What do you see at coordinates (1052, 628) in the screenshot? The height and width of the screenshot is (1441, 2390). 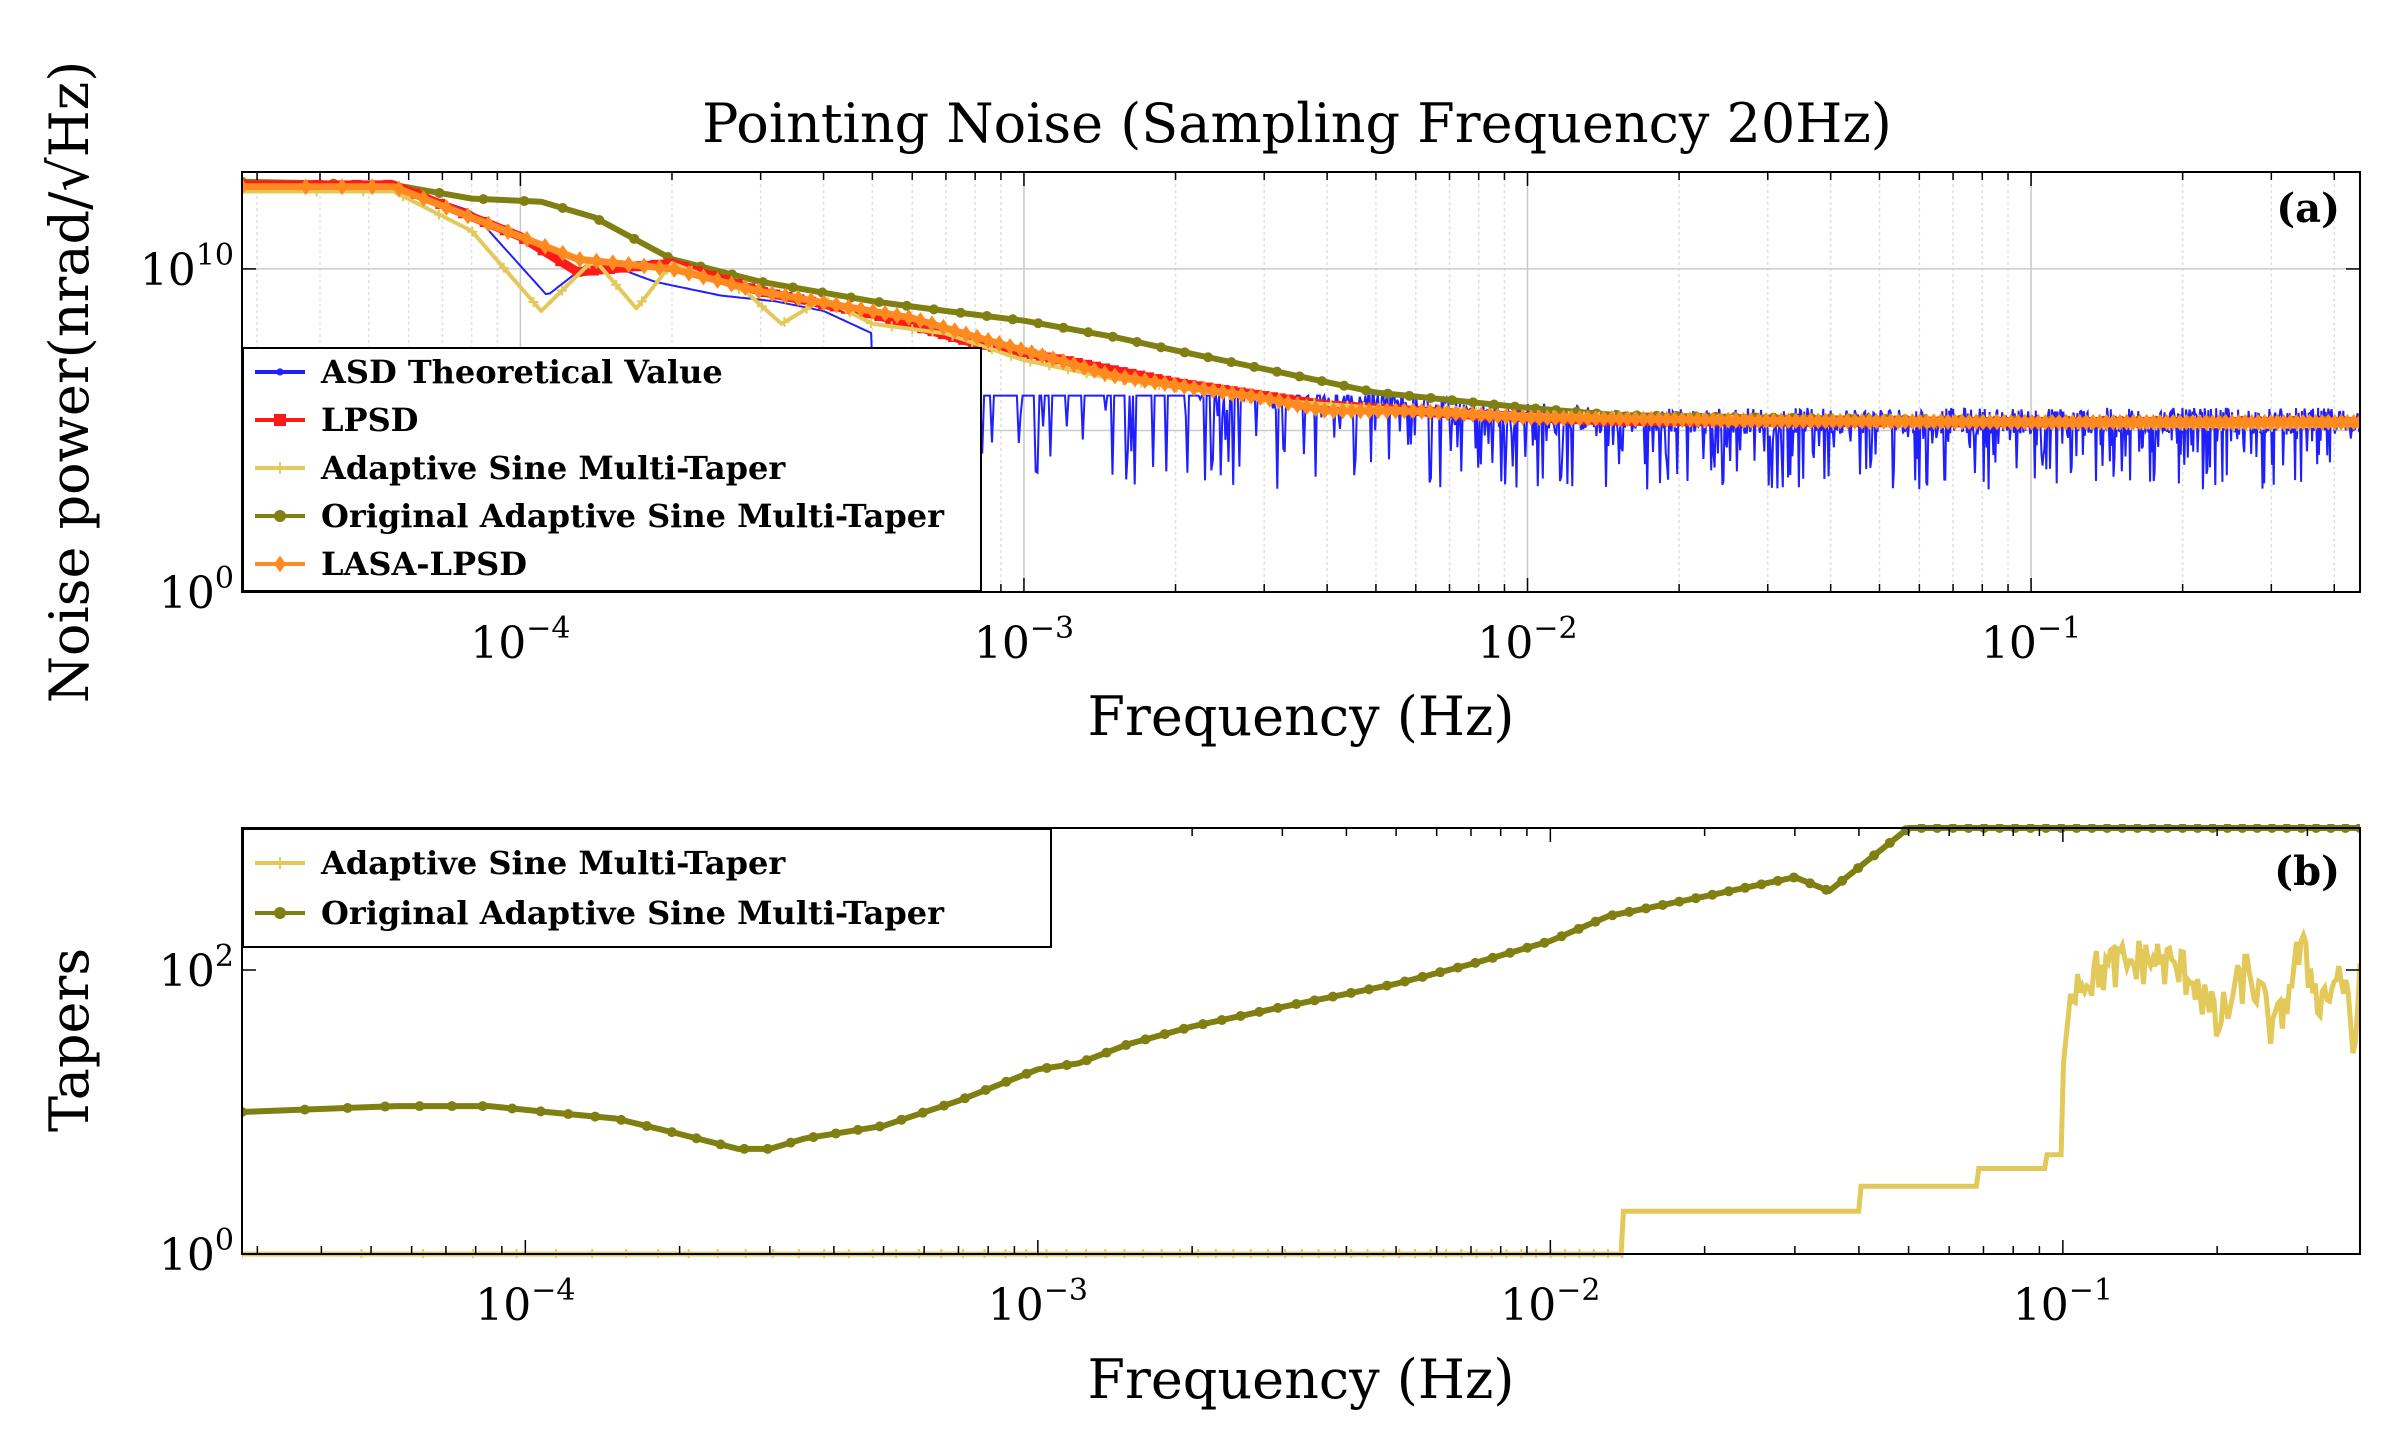 I see `x-tick-exp: −3` at bounding box center [1052, 628].